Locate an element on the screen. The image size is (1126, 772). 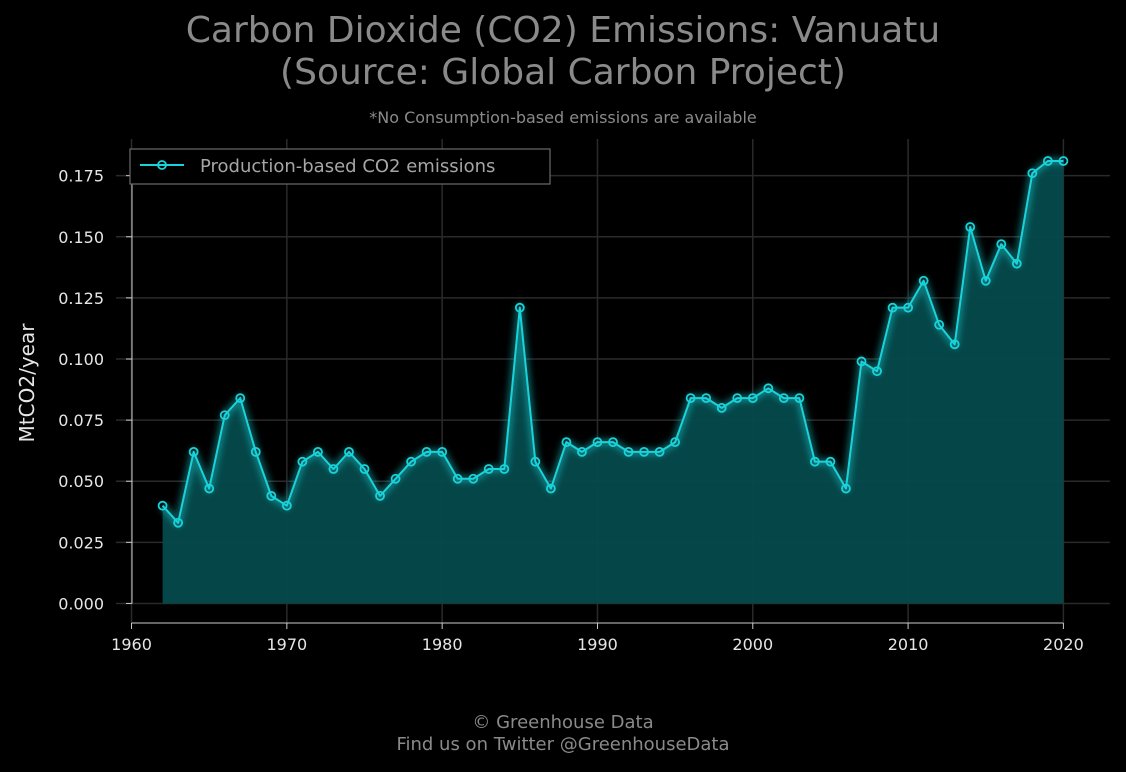
legend-box is located at coordinates (340, 166).